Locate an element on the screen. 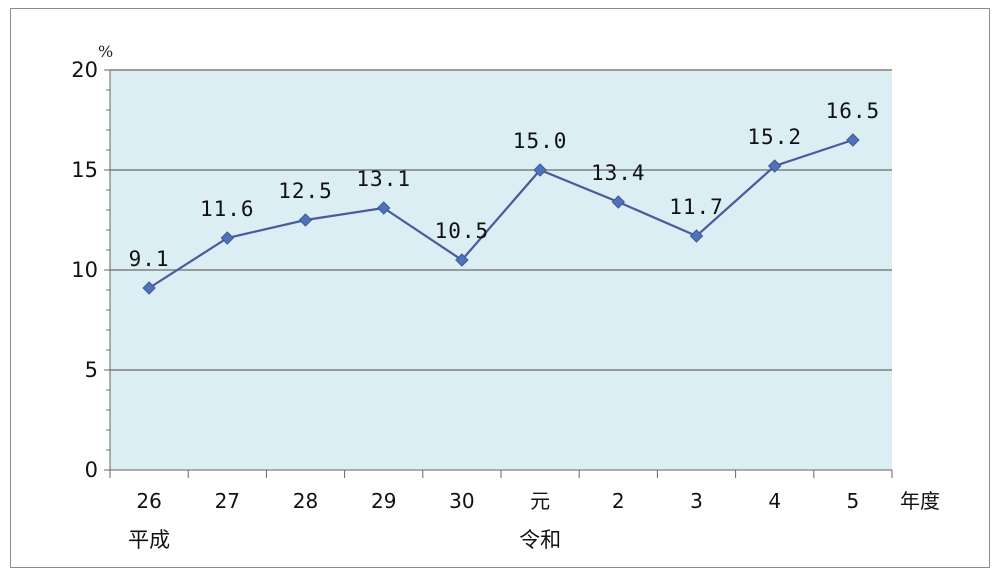 Image resolution: width=996 pixels, height=570 pixels. era-label: 平成 is located at coordinates (149, 540).